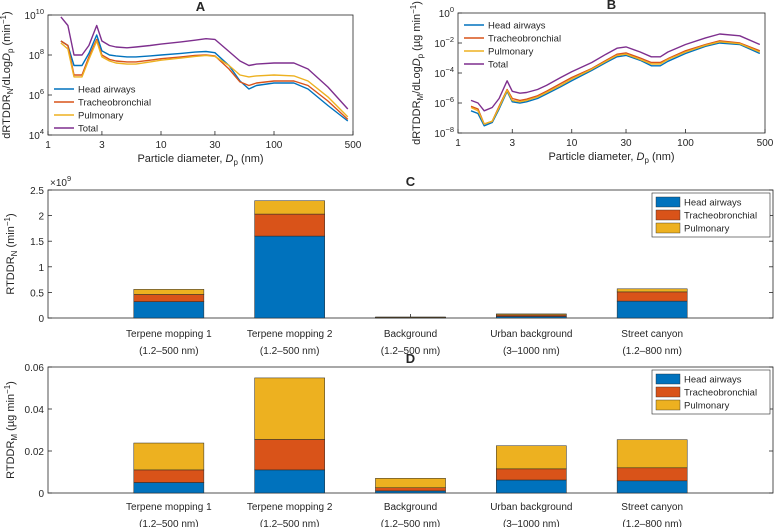  Describe the element at coordinates (48, 145) in the screenshot. I see `x-tick-label: 1` at that location.